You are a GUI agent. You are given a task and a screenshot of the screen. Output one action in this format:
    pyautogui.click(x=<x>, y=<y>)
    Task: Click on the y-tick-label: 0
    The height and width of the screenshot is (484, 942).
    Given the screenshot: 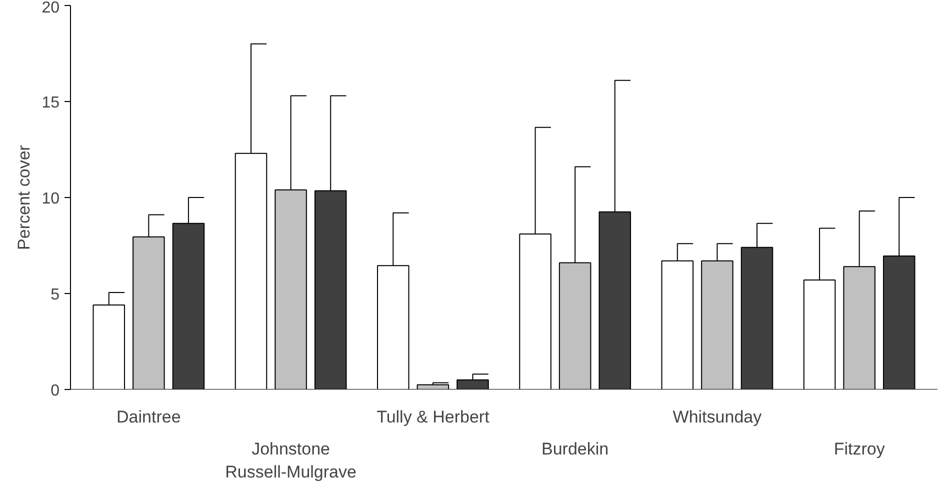 What is the action you would take?
    pyautogui.click(x=55, y=391)
    